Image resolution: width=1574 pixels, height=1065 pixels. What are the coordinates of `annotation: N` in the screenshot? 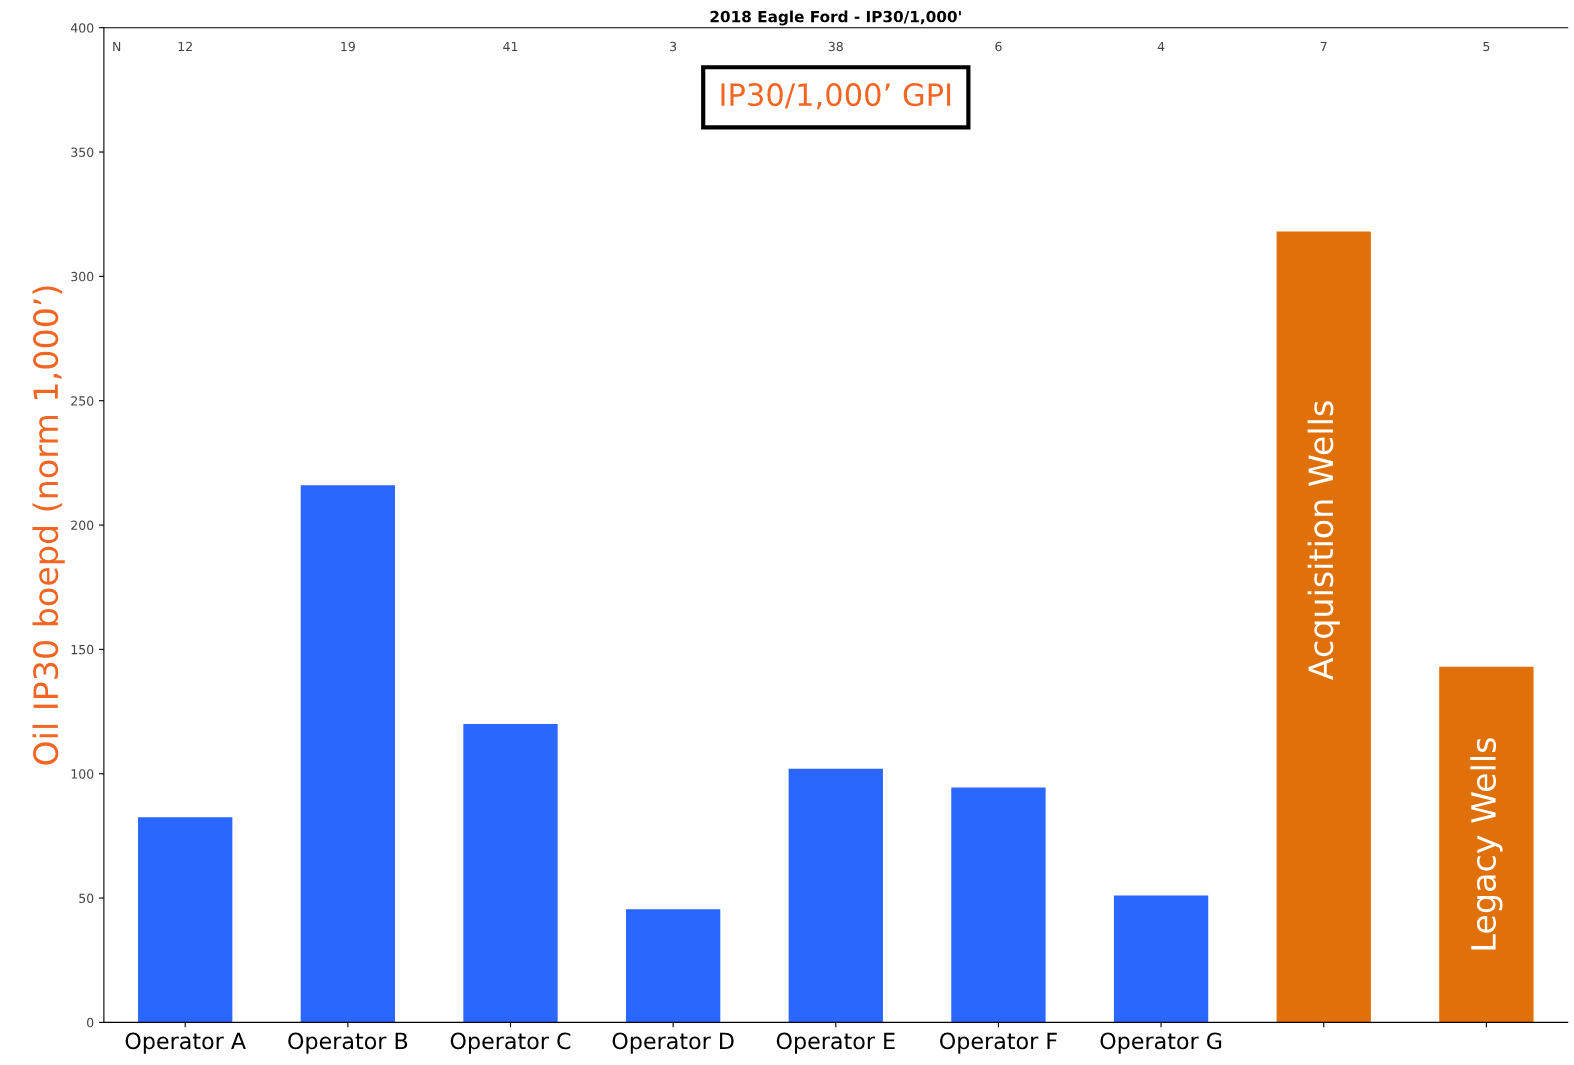 It's located at (117, 46).